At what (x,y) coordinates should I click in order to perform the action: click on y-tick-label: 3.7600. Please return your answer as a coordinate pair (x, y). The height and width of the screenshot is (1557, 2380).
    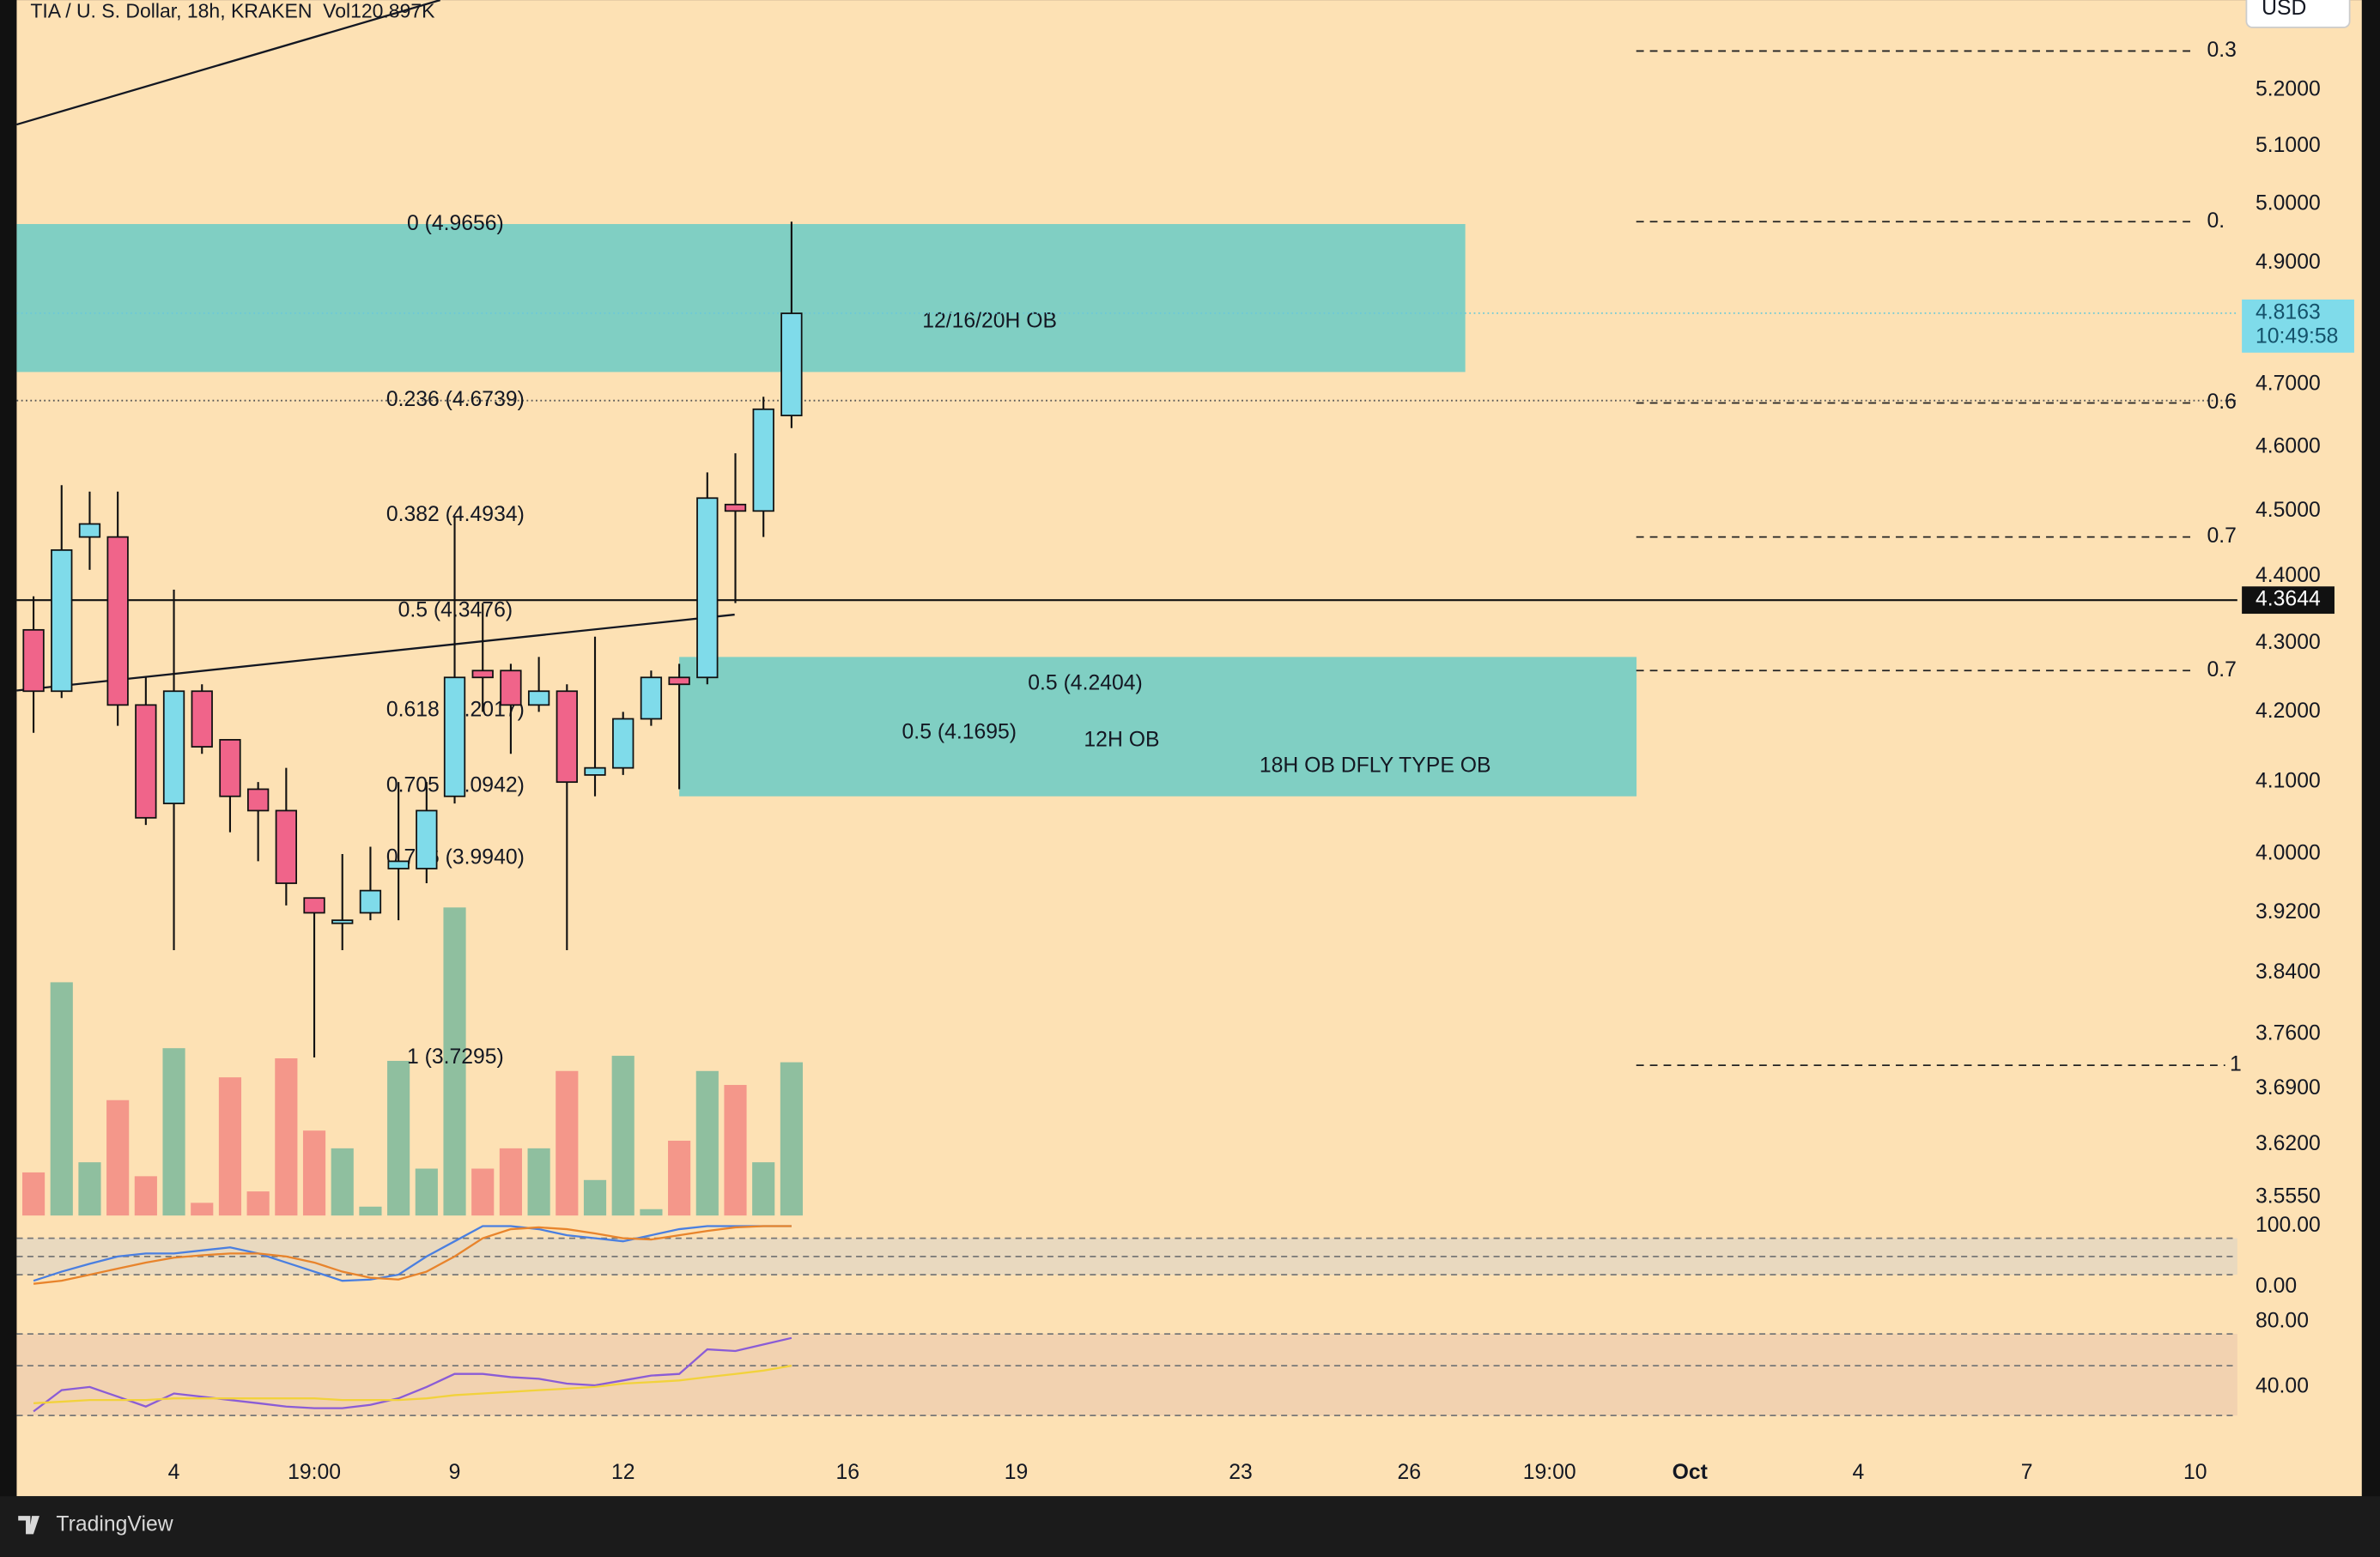
    Looking at the image, I should click on (2288, 1033).